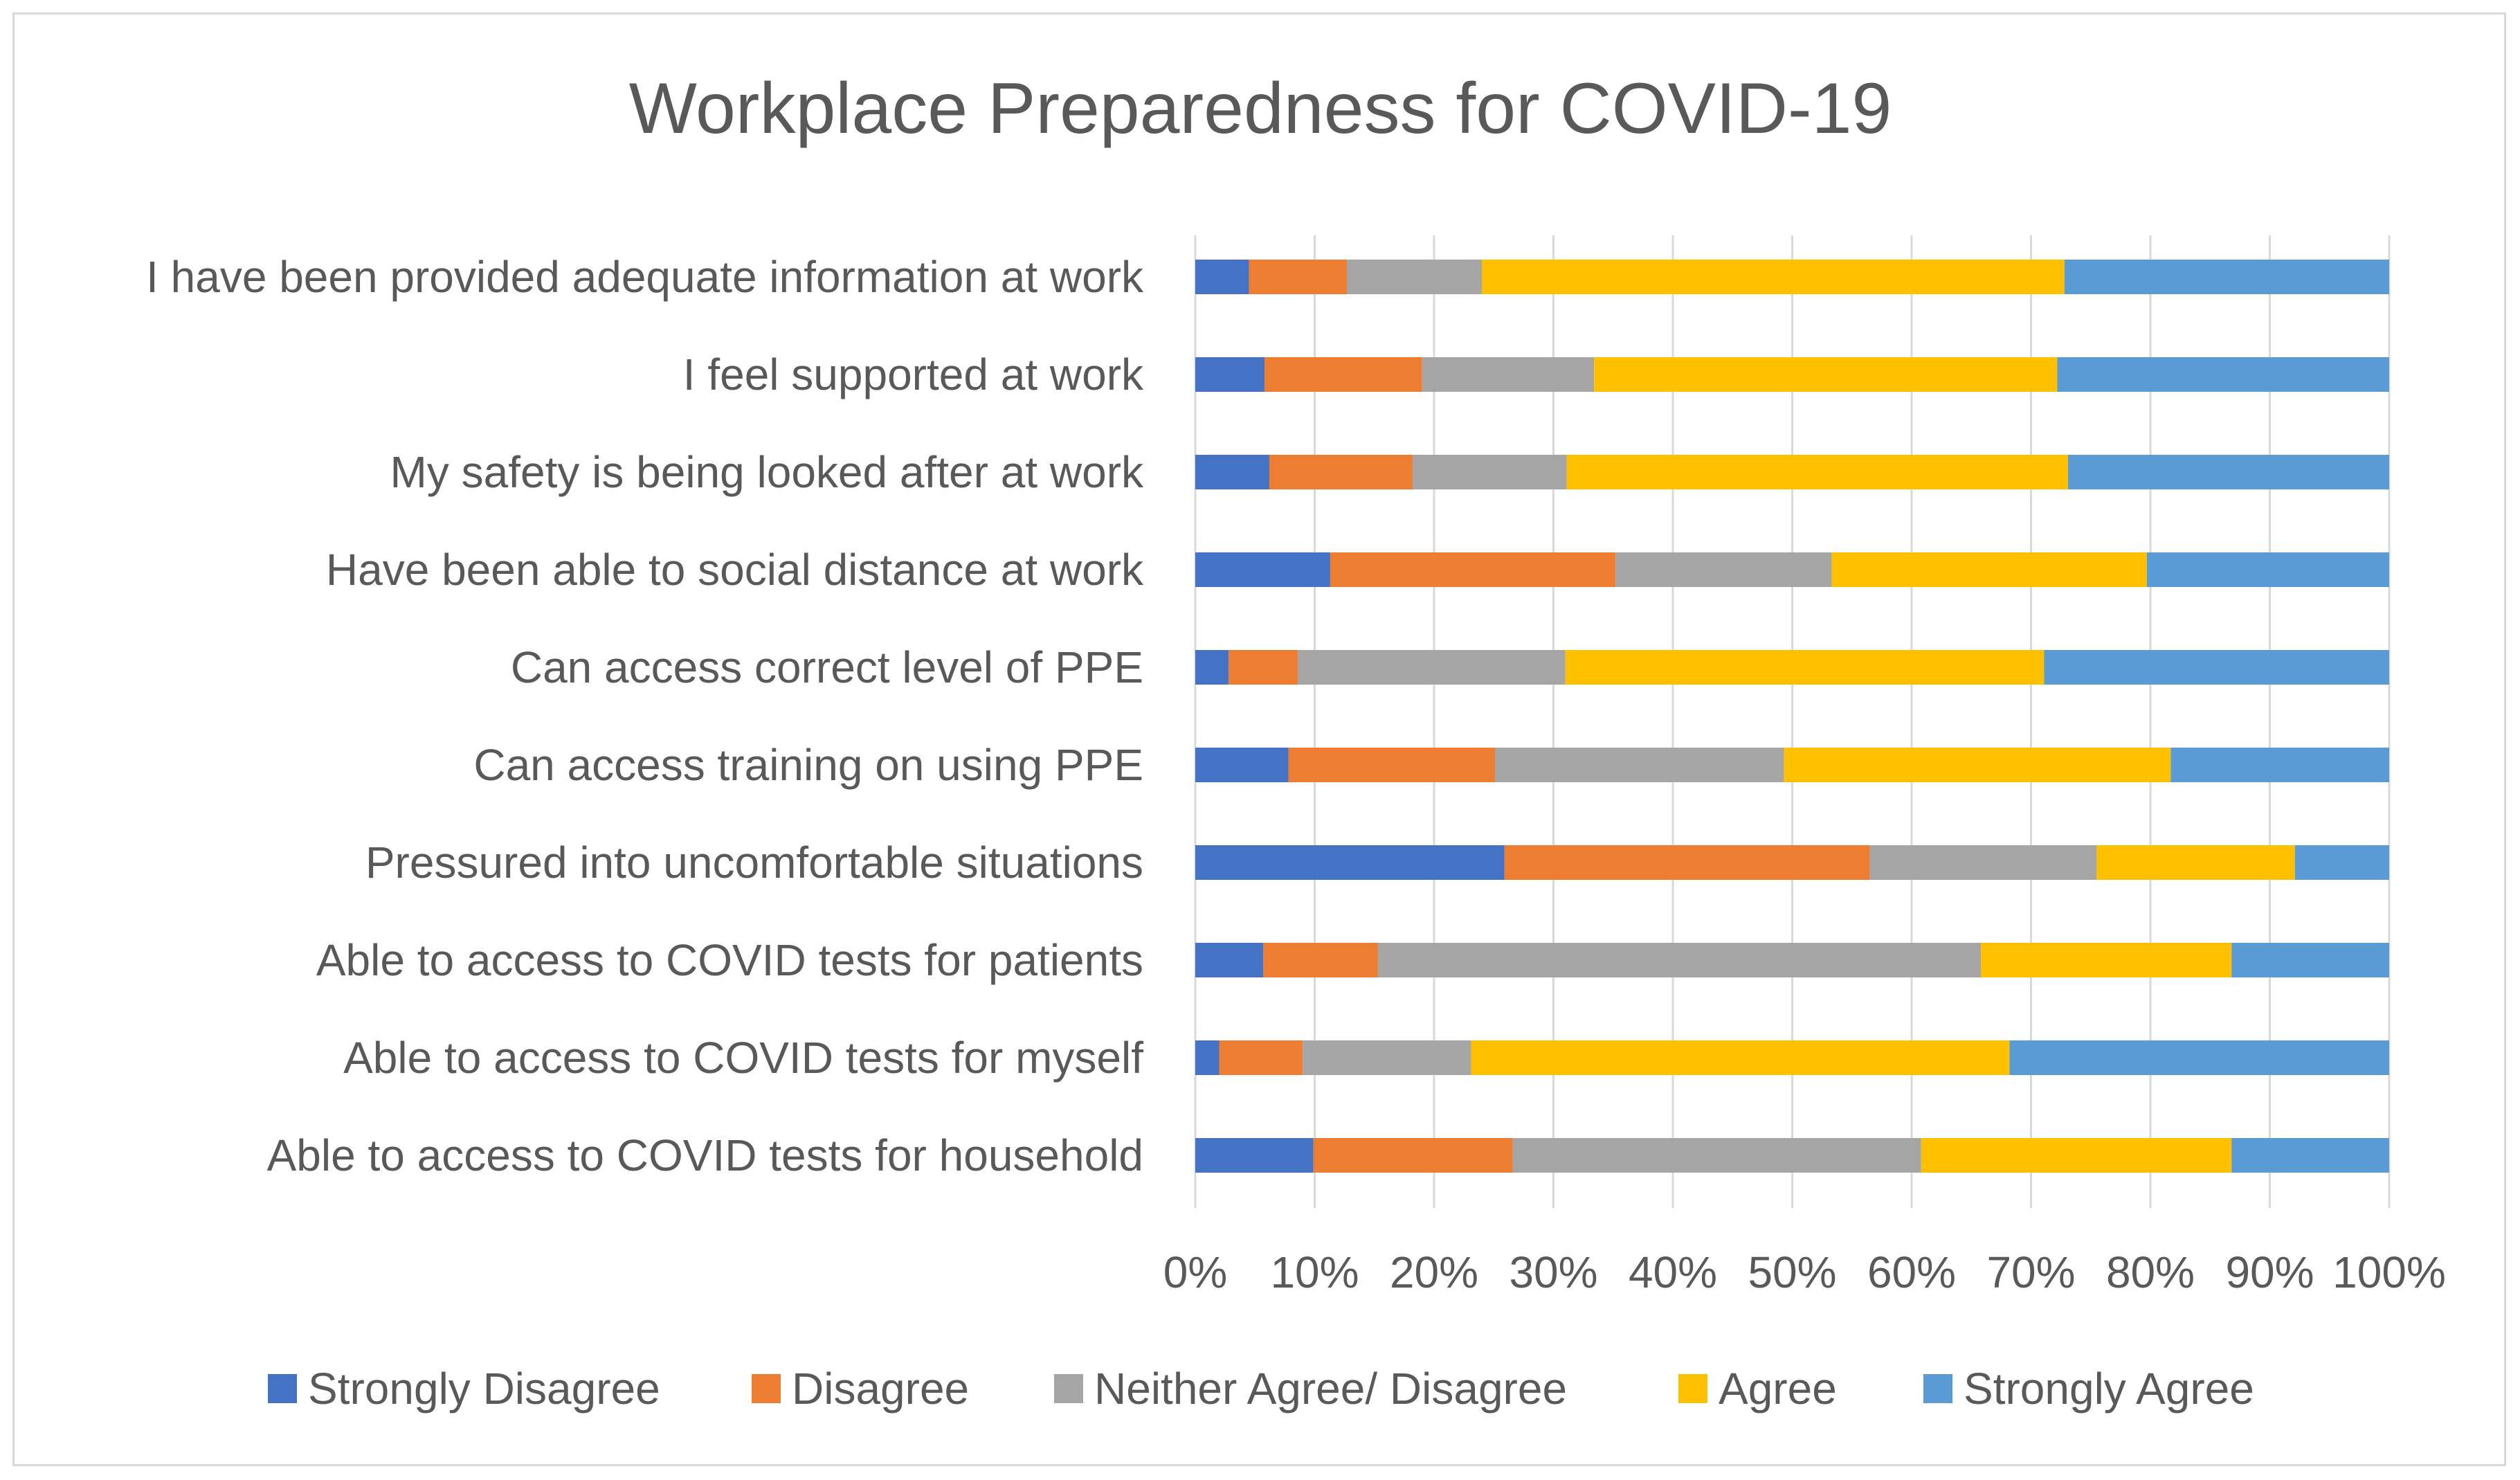  Describe the element at coordinates (768, 472) in the screenshot. I see `category-label: My safety is being looked after at work` at that location.